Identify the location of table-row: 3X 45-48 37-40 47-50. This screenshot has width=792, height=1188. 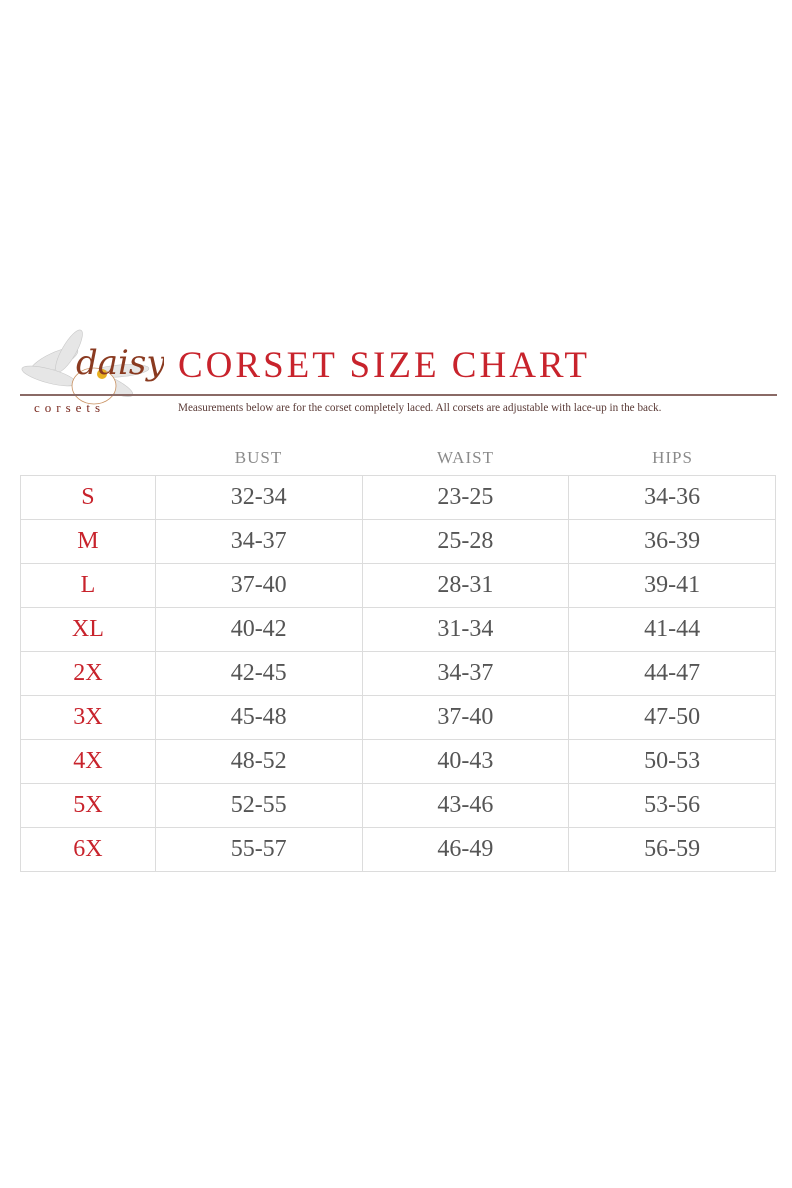
(398, 717).